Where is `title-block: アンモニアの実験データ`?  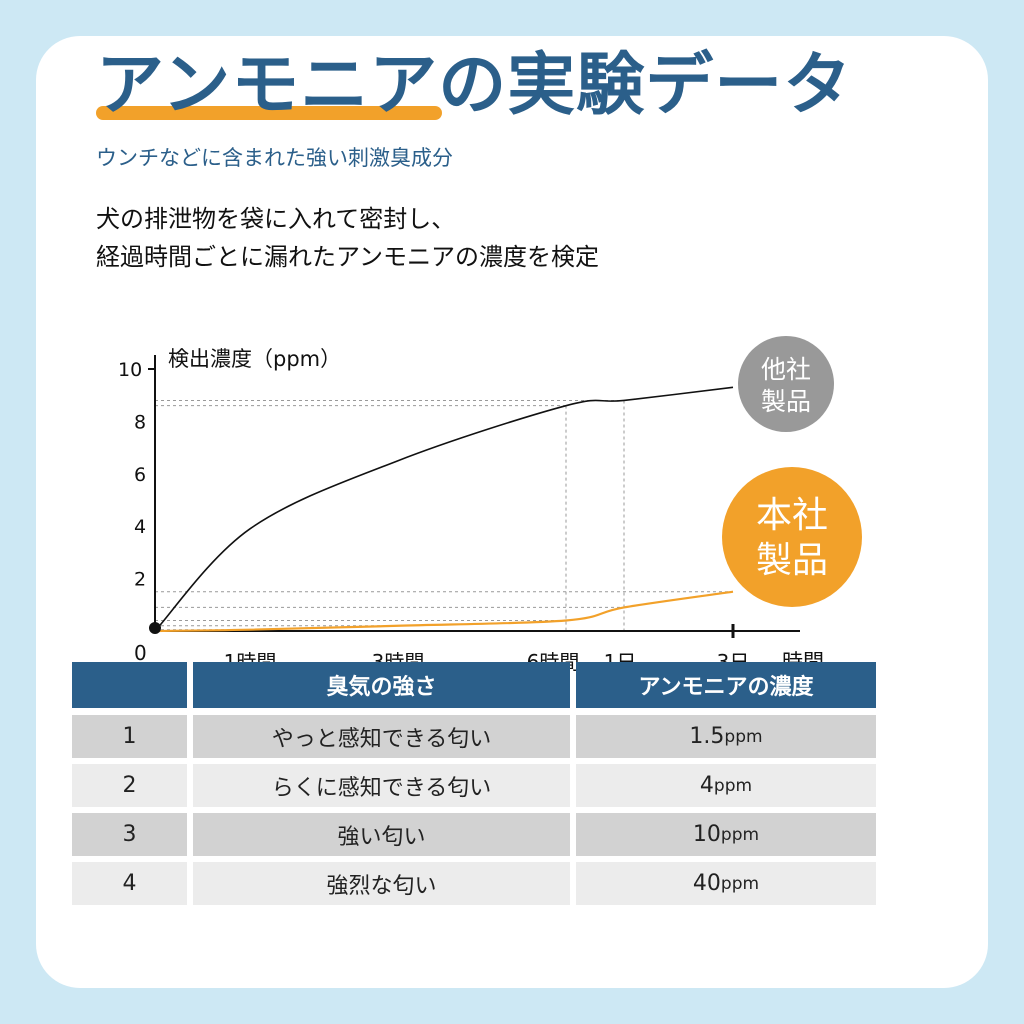
title-block: アンモニアの実験データ is located at coordinates (506, 95).